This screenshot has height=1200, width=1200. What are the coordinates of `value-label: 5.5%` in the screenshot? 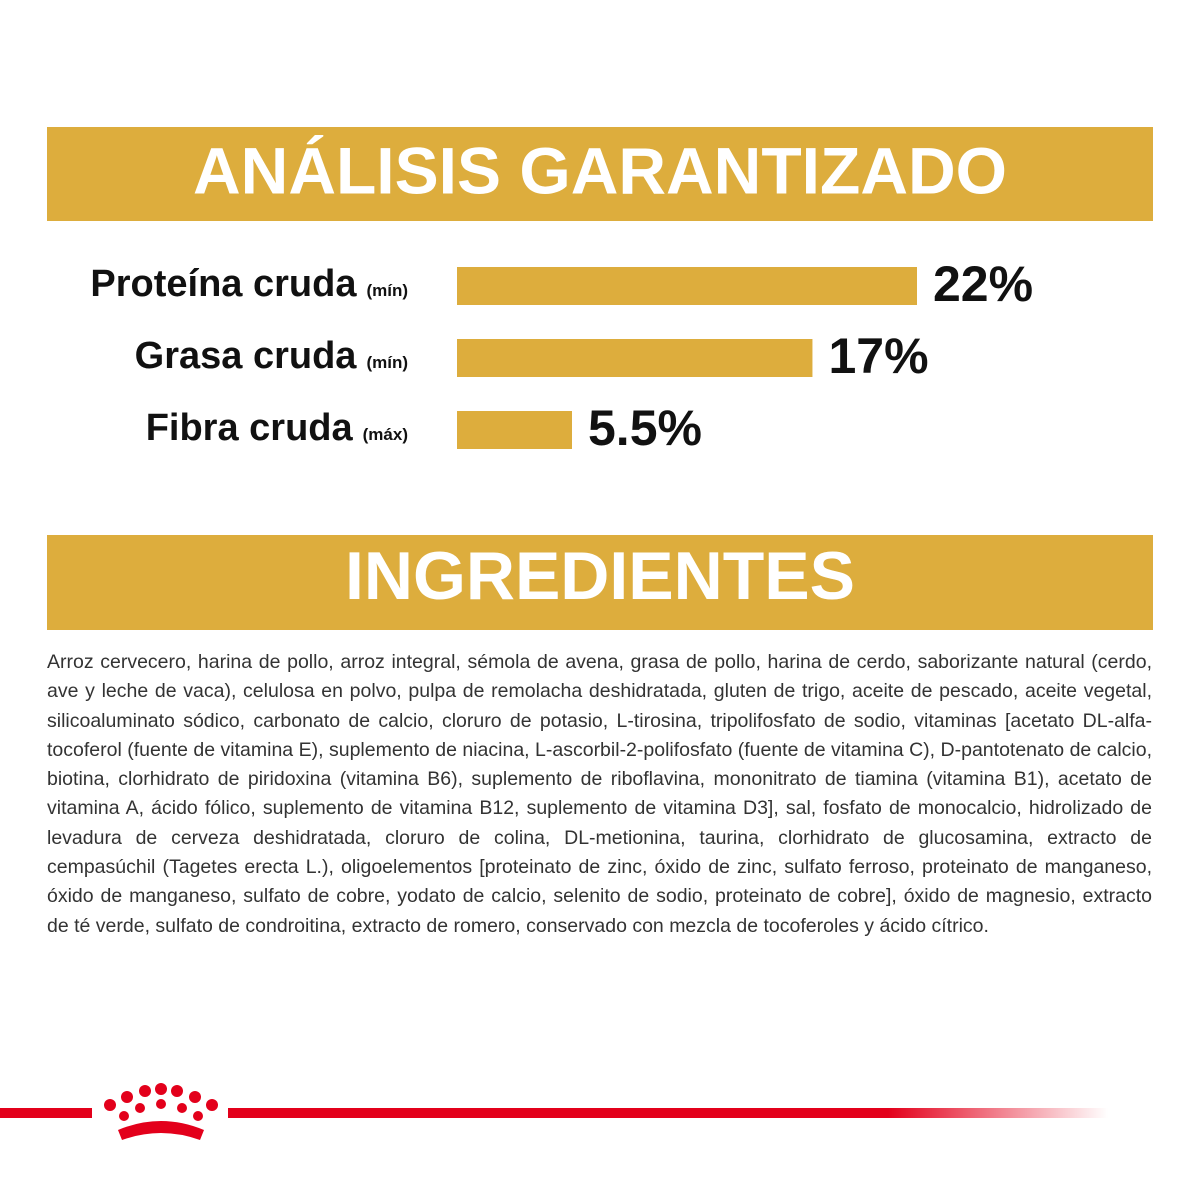 It's located at (645, 428).